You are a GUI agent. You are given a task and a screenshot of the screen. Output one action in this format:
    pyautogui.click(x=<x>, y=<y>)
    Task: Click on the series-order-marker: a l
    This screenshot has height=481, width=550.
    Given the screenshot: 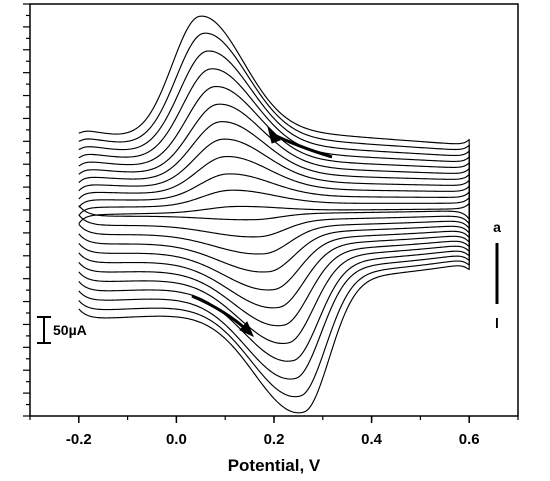 What is the action you would take?
    pyautogui.click(x=497, y=275)
    